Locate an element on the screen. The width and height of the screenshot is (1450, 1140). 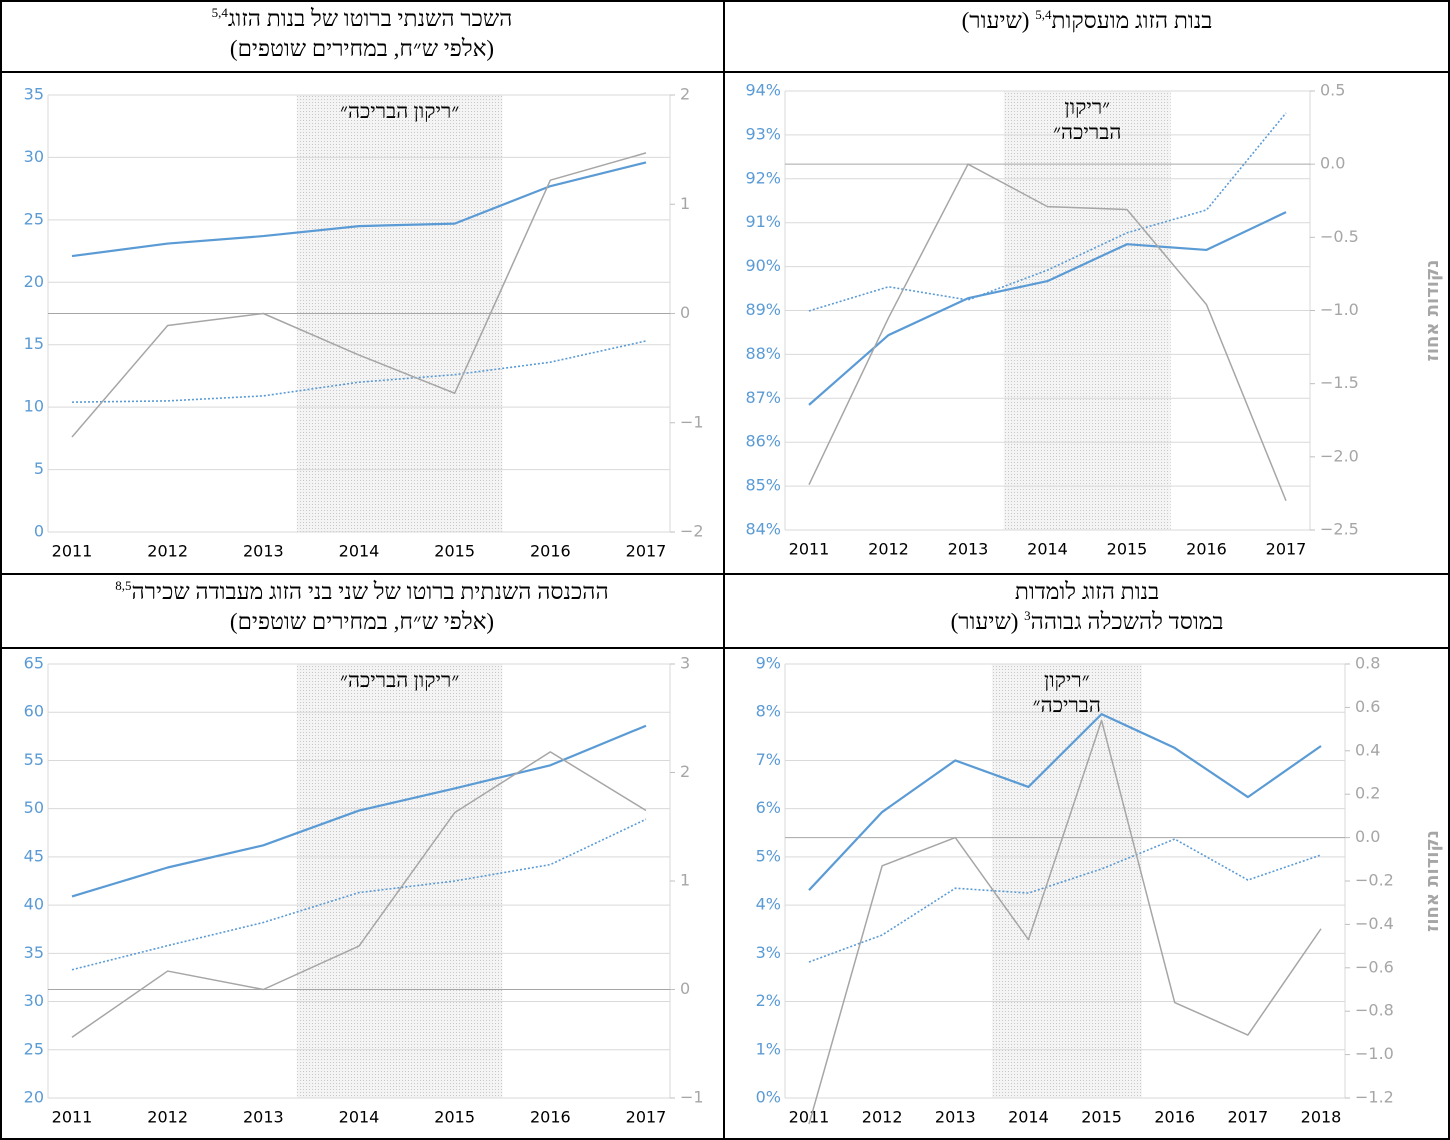
y-tick-label: 4% is located at coordinates (768, 904).